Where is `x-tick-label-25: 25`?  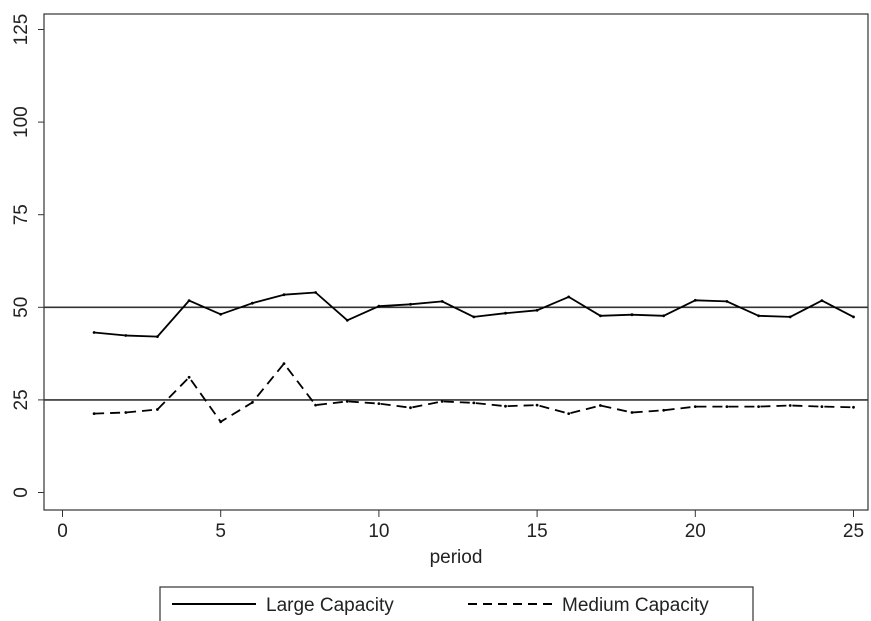 x-tick-label-25: 25 is located at coordinates (853, 531).